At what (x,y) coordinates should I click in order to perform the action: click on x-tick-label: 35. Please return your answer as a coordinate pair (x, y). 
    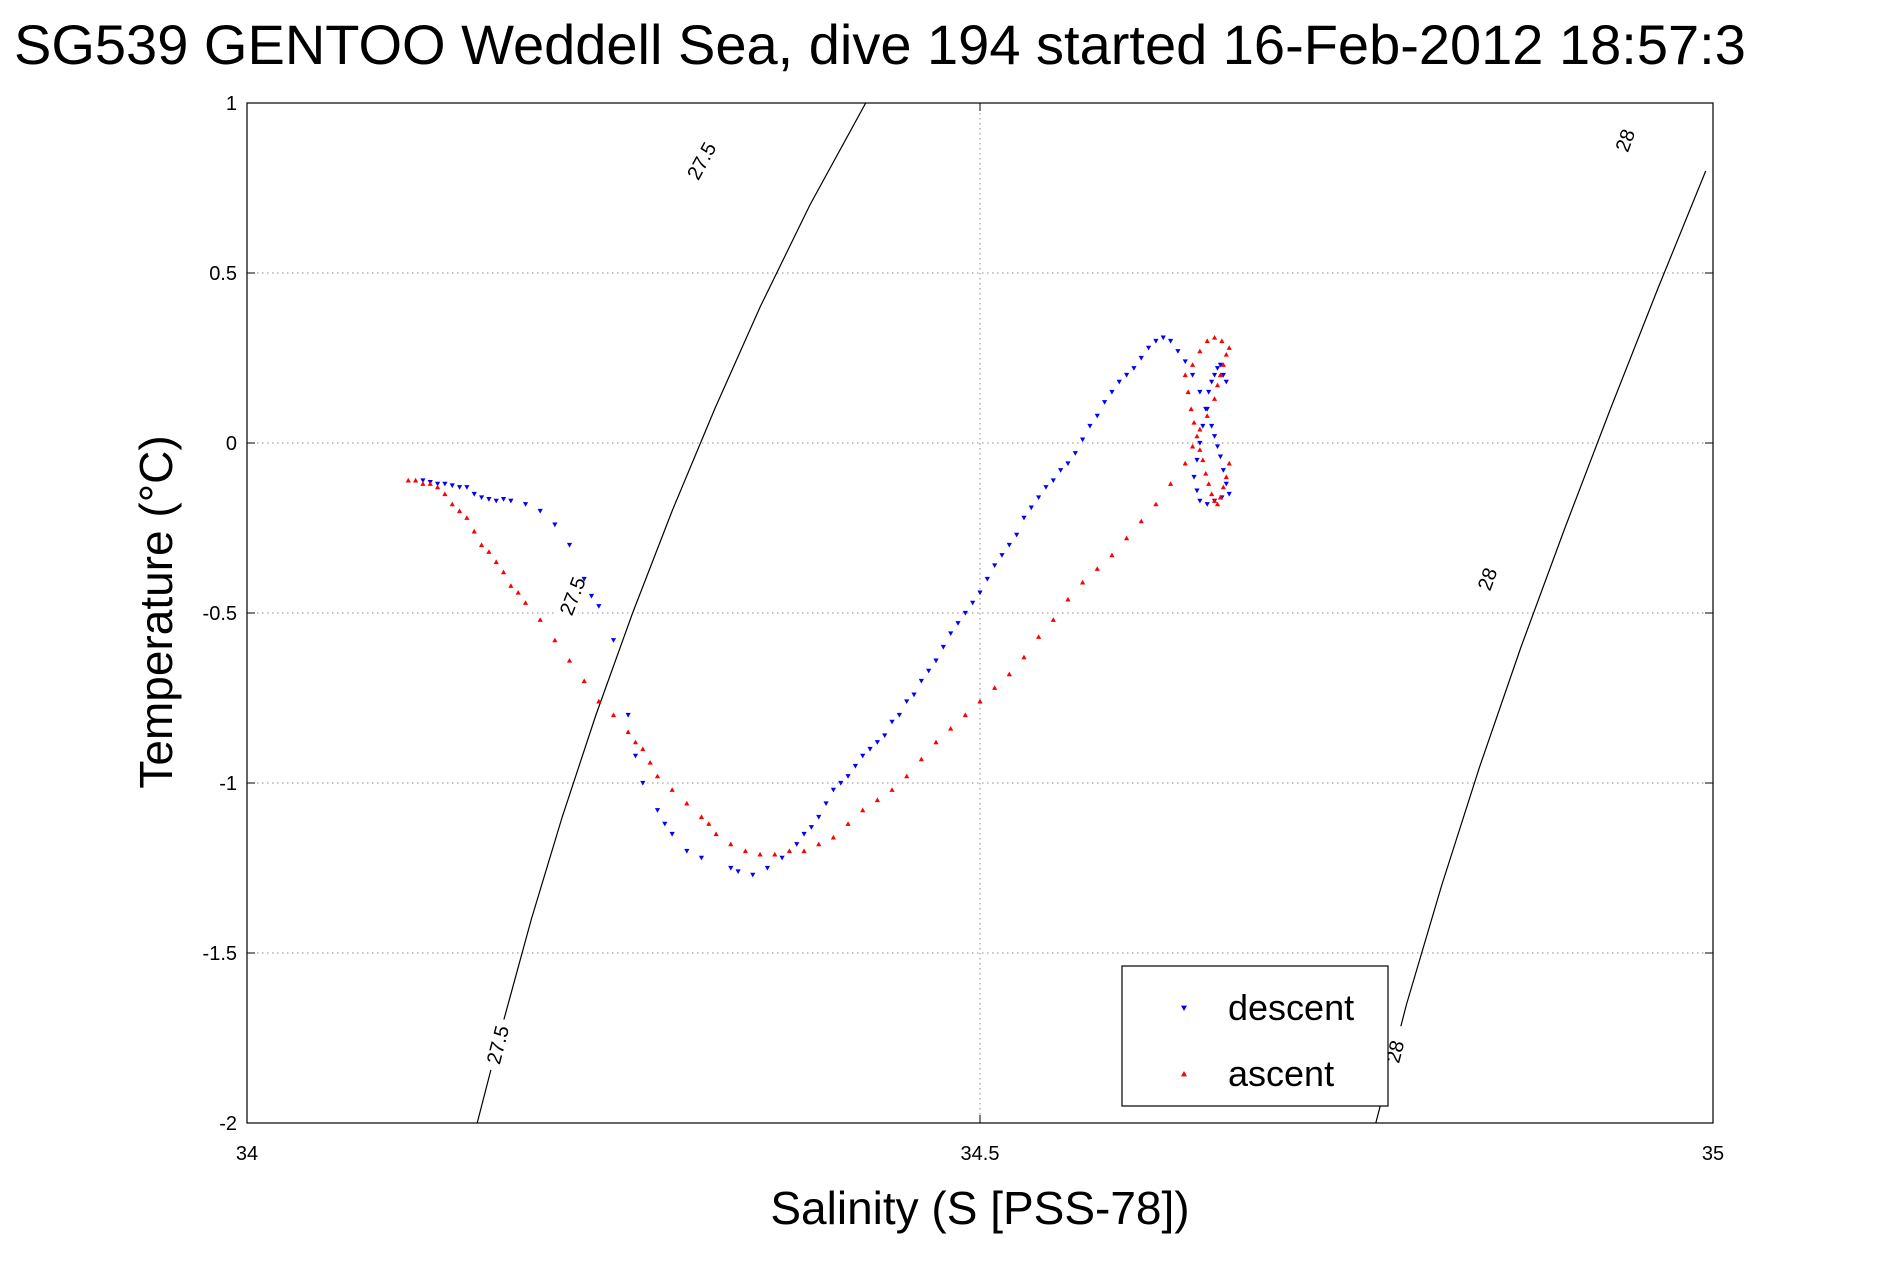
    Looking at the image, I should click on (1713, 1154).